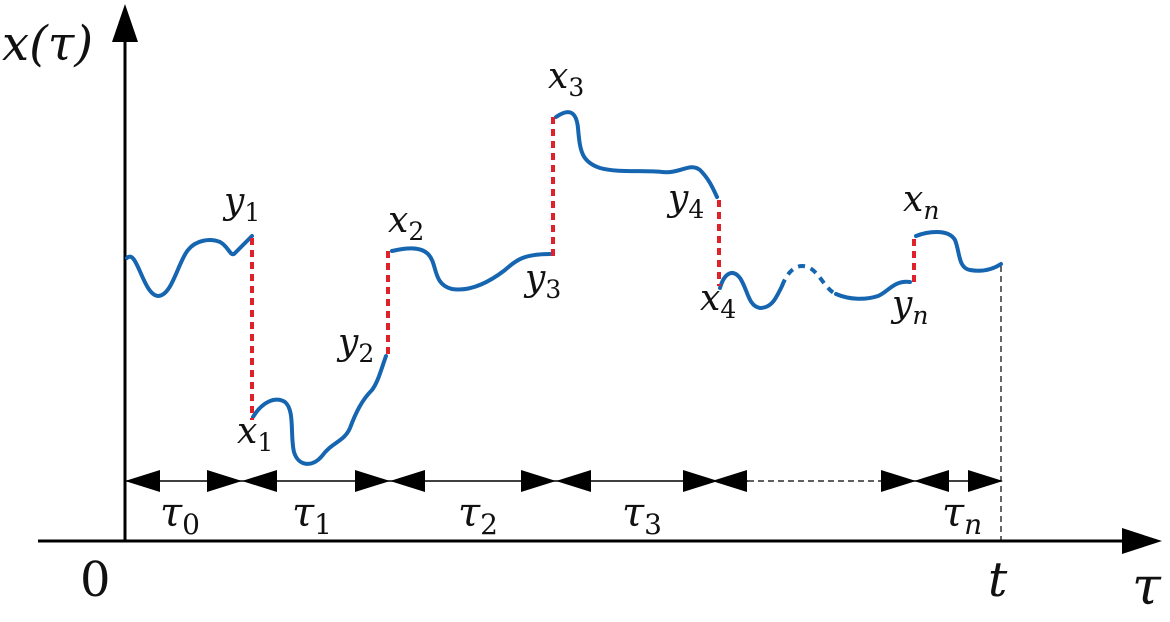  What do you see at coordinates (958, 251) in the screenshot?
I see `trajectory-segment-n` at bounding box center [958, 251].